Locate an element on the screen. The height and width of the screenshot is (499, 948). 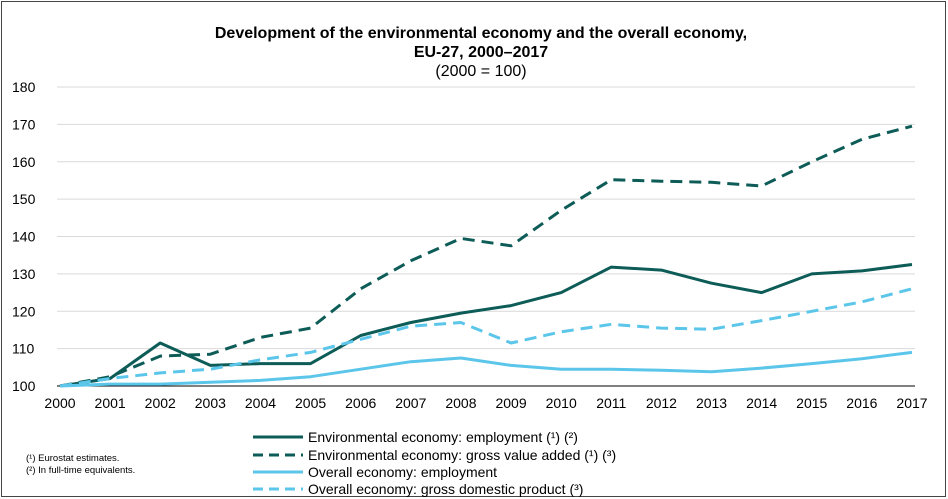
x-tick-label: 2011 is located at coordinates (611, 403).